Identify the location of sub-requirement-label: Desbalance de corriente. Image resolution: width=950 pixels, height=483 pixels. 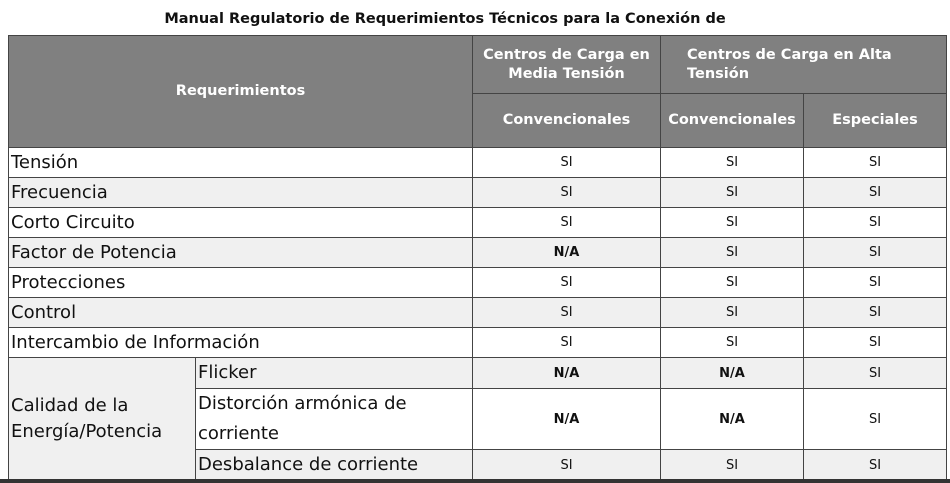
(334, 465).